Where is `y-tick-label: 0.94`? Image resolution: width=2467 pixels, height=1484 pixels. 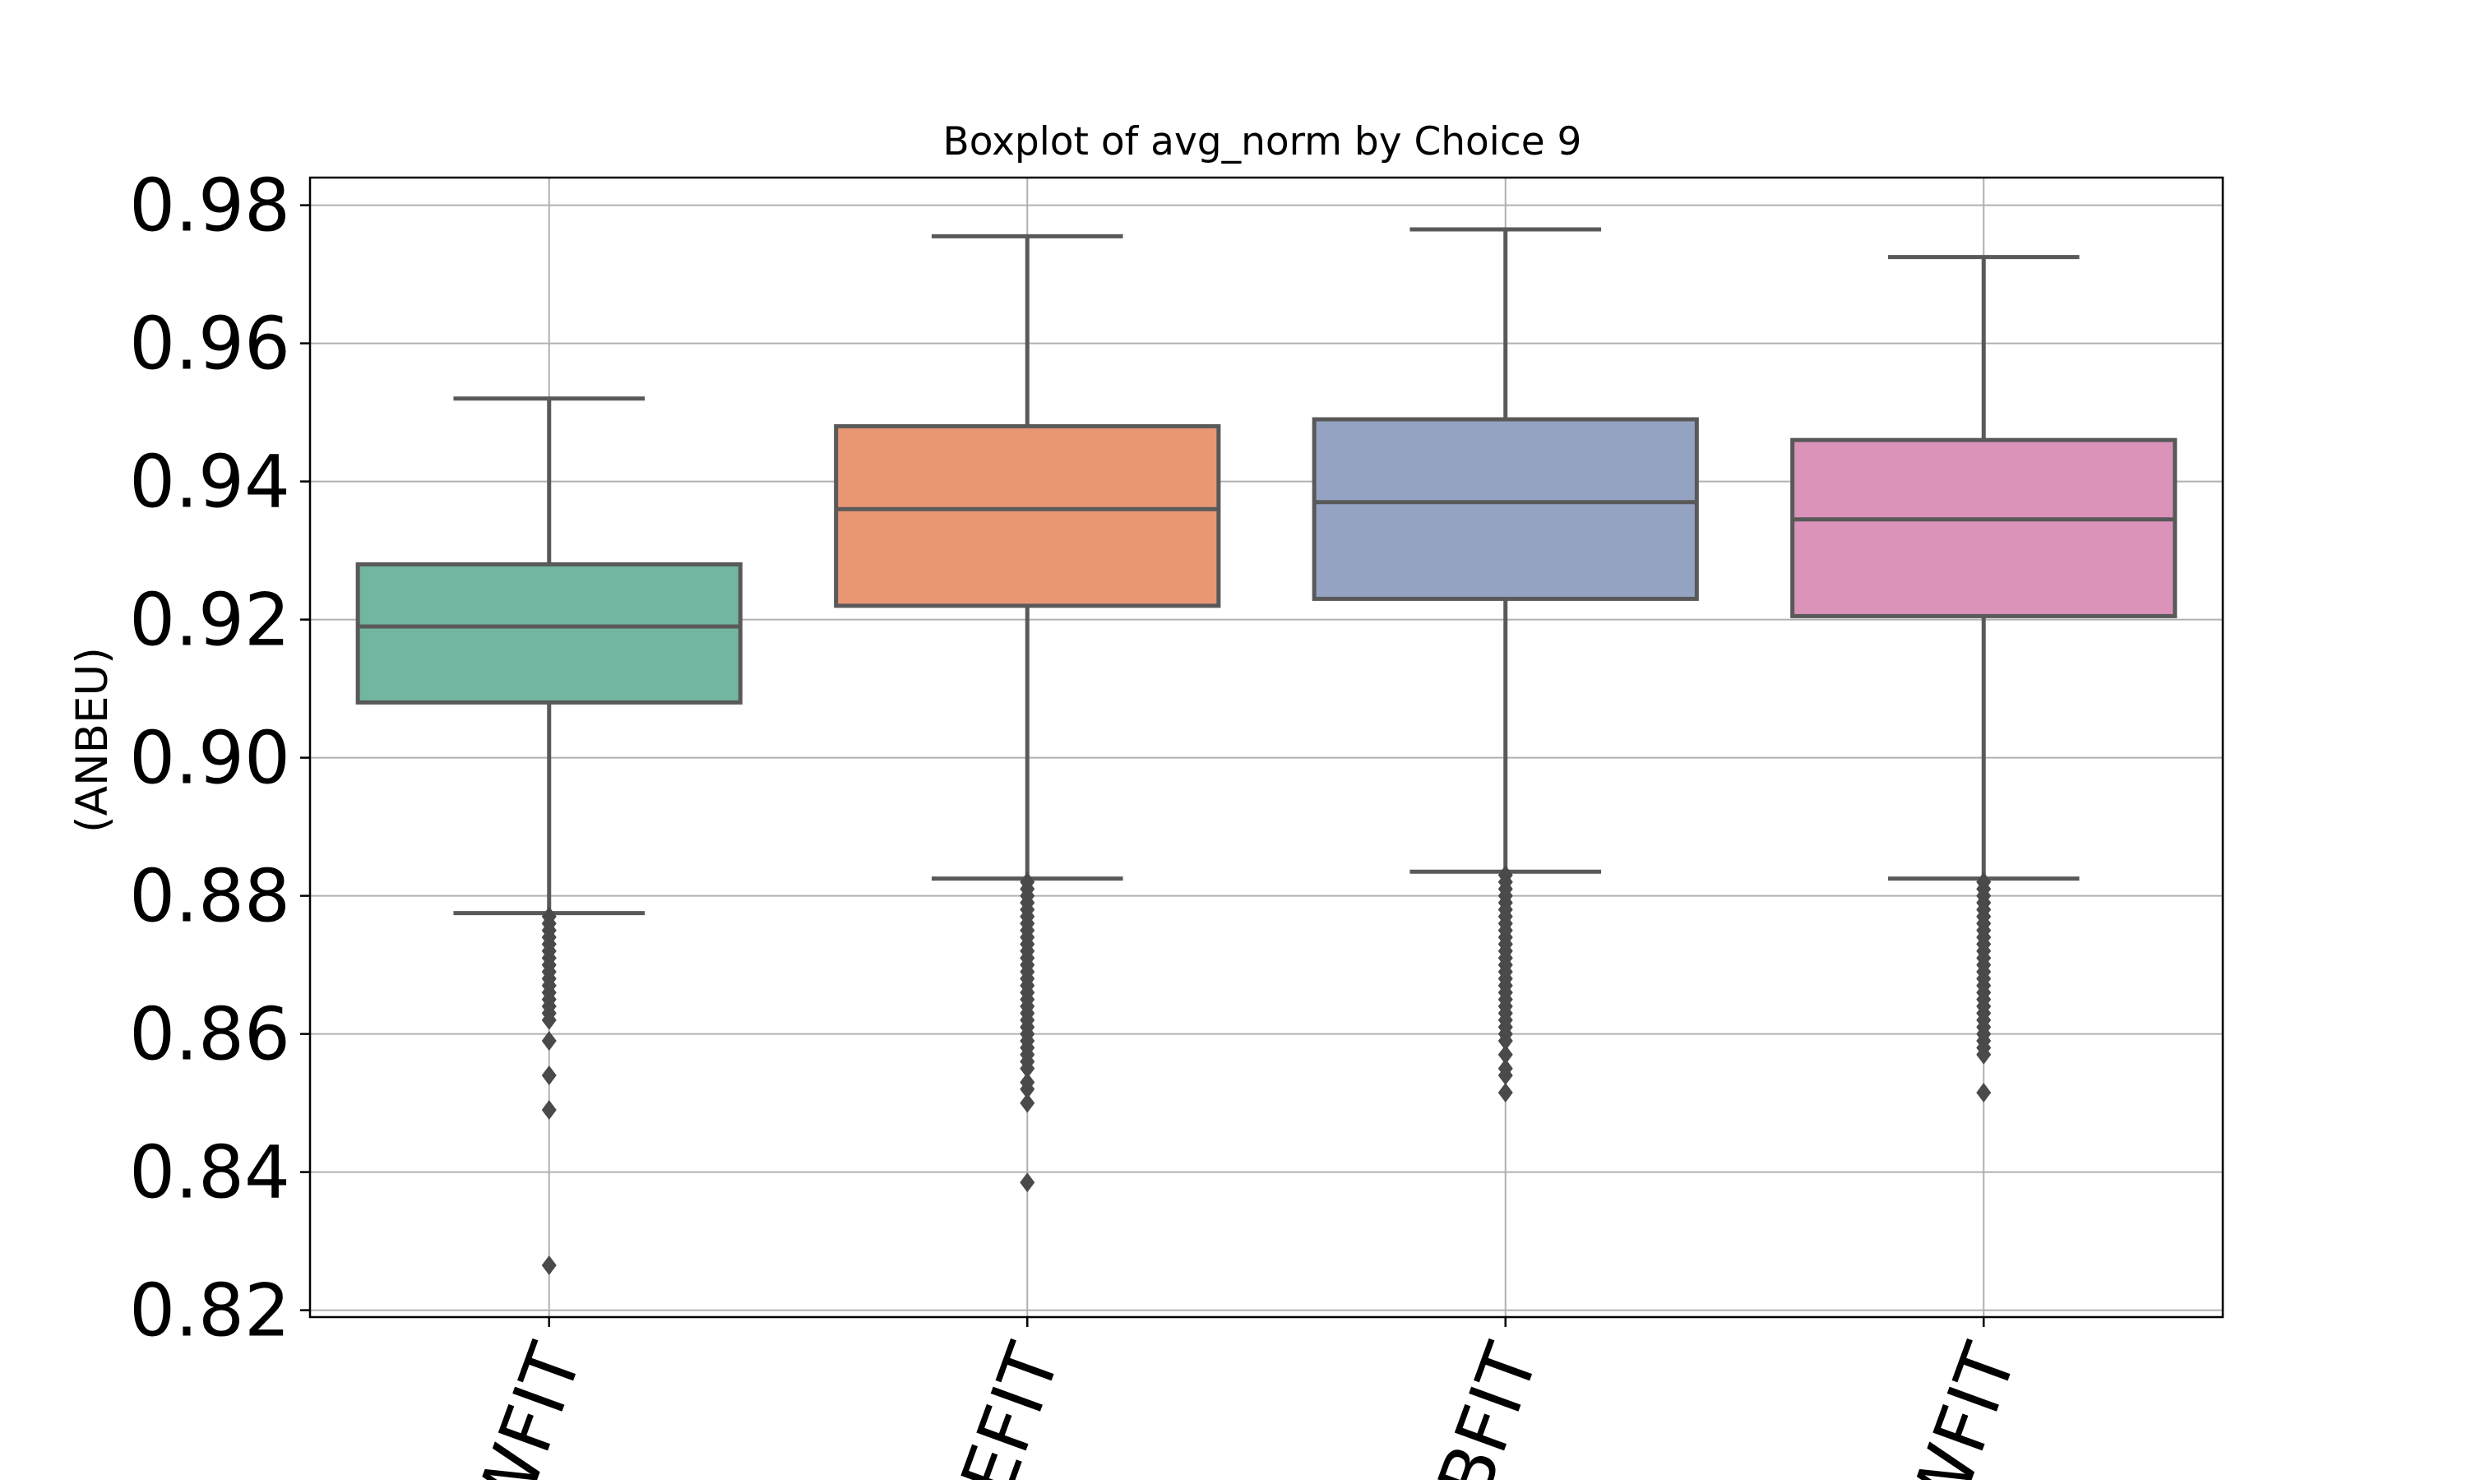 y-tick-label: 0.94 is located at coordinates (209, 483).